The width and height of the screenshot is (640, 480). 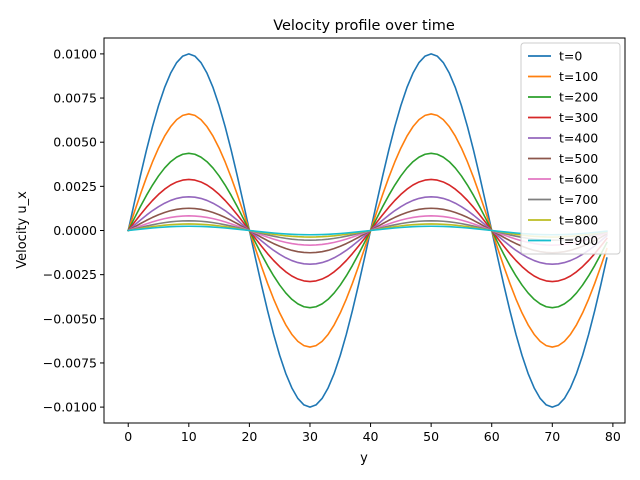 What do you see at coordinates (578, 158) in the screenshot?
I see `legend-label-5: t=500` at bounding box center [578, 158].